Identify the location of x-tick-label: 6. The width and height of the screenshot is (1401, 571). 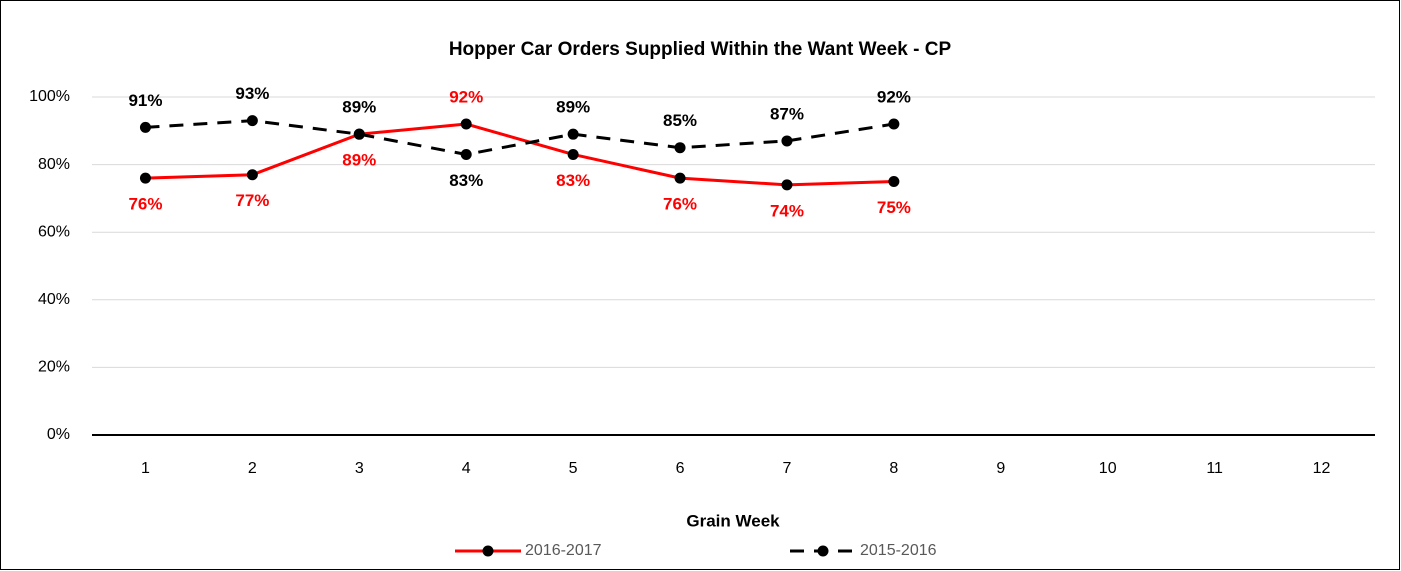
(680, 468).